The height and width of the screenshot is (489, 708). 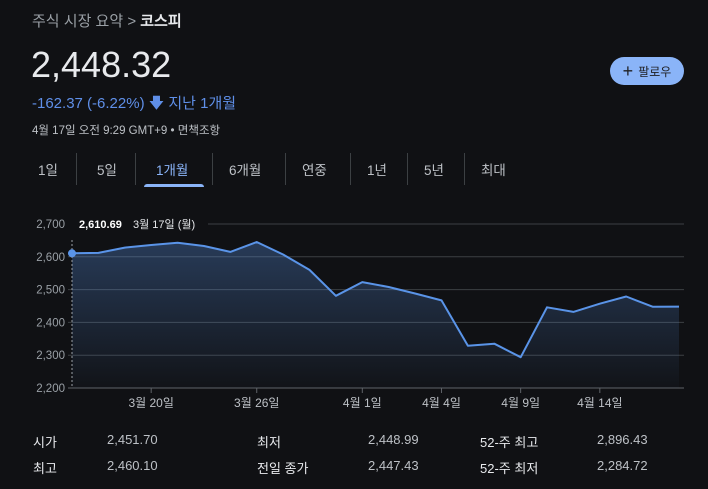 I want to click on stat-value-prev-close: 2,447.43, so click(x=393, y=465).